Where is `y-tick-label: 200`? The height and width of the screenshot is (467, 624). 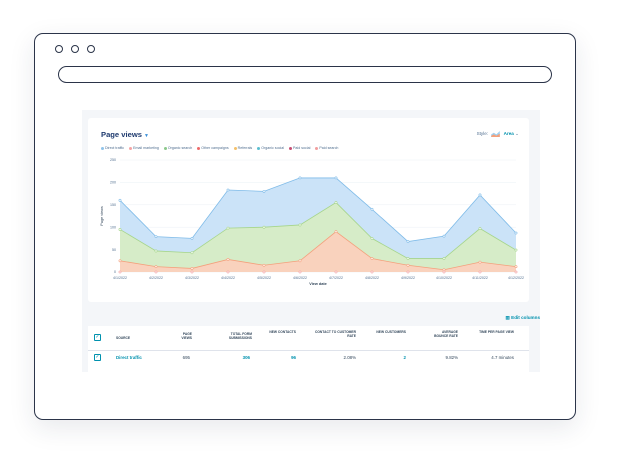 y-tick-label: 200 is located at coordinates (113, 183).